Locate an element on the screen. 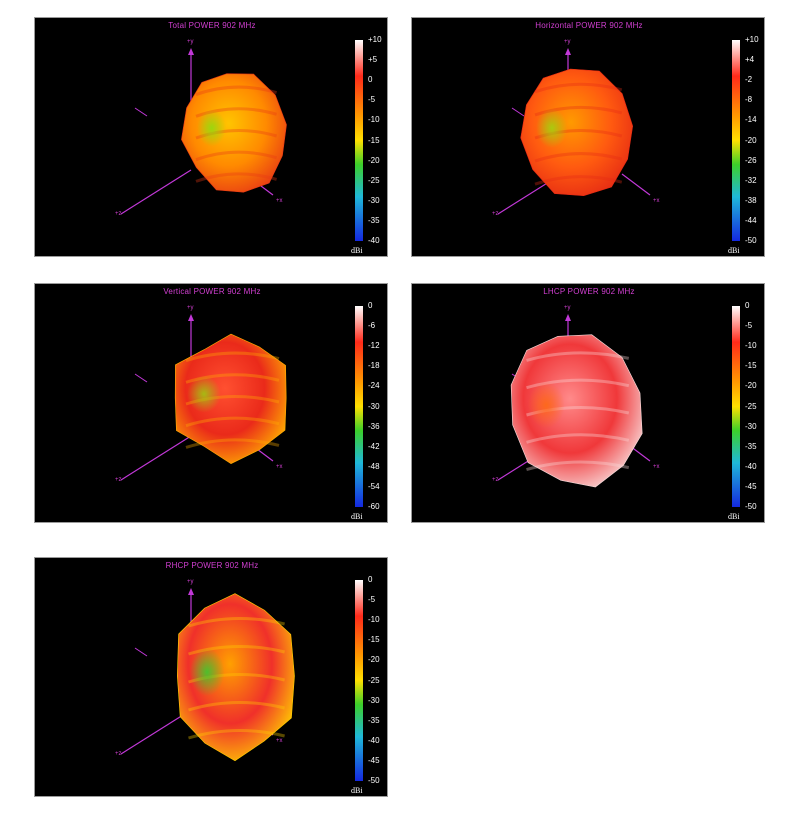 Image resolution: width=800 pixels, height=816 pixels. pattern-plot-rhcp is located at coordinates (241, 680).